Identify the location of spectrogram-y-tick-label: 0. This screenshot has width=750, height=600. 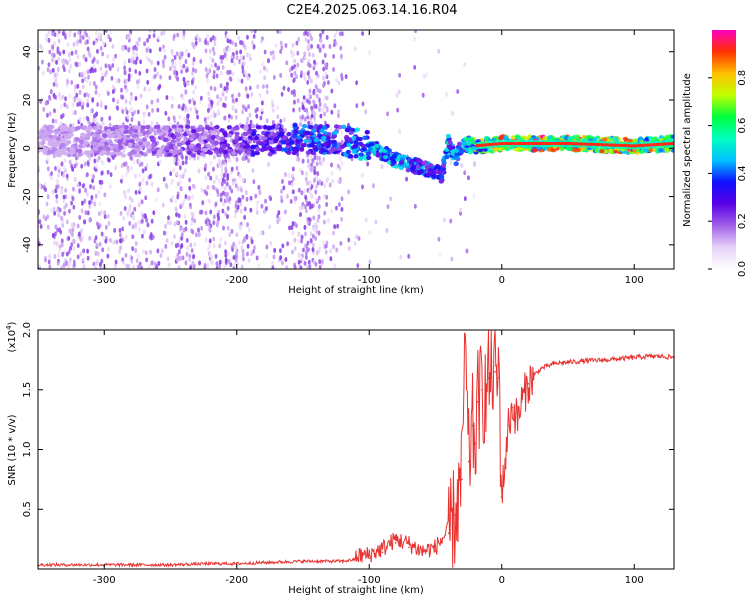
(27, 148).